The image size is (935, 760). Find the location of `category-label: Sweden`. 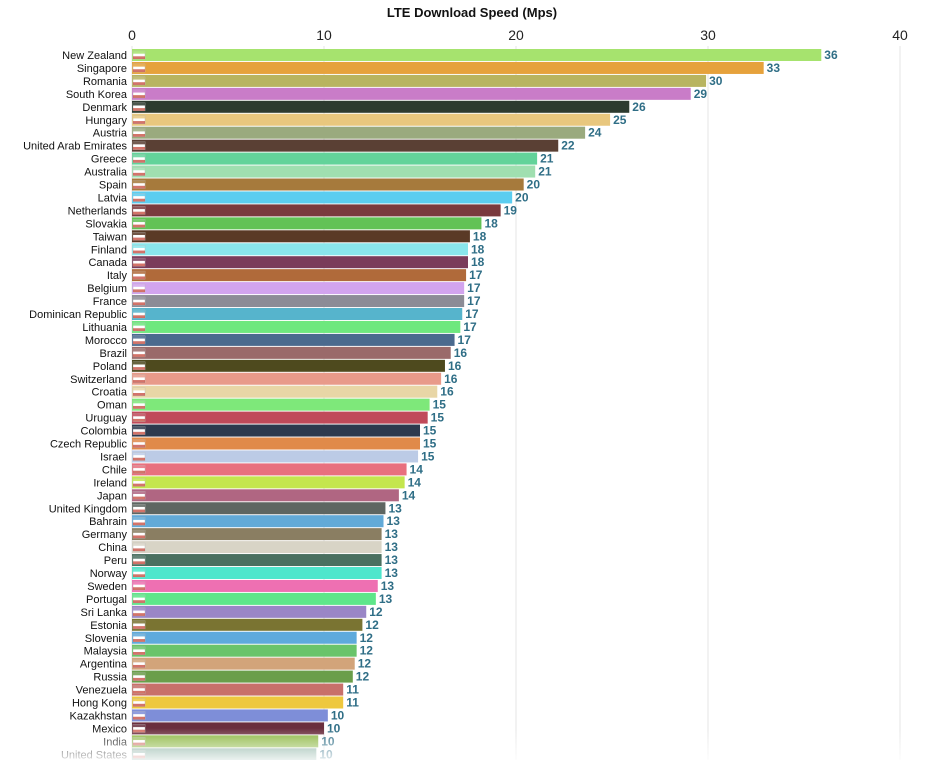

category-label: Sweden is located at coordinates (107, 587).